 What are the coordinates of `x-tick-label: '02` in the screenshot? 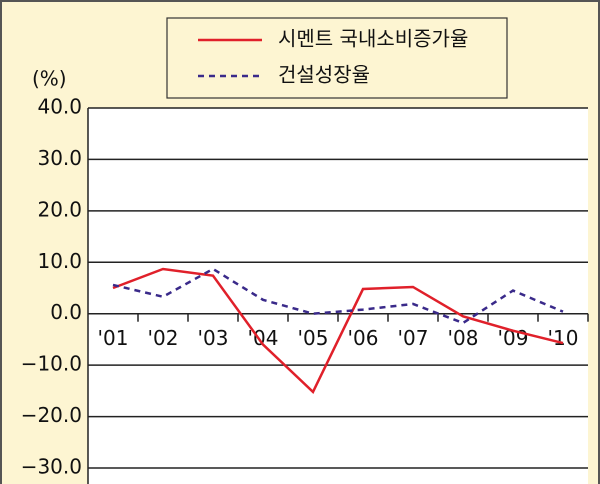 It's located at (163, 338).